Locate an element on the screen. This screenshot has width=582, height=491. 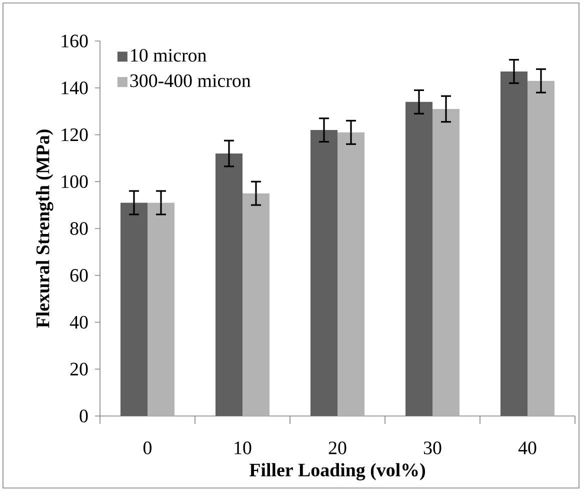
y-tick-label: 140 is located at coordinates (75, 87).